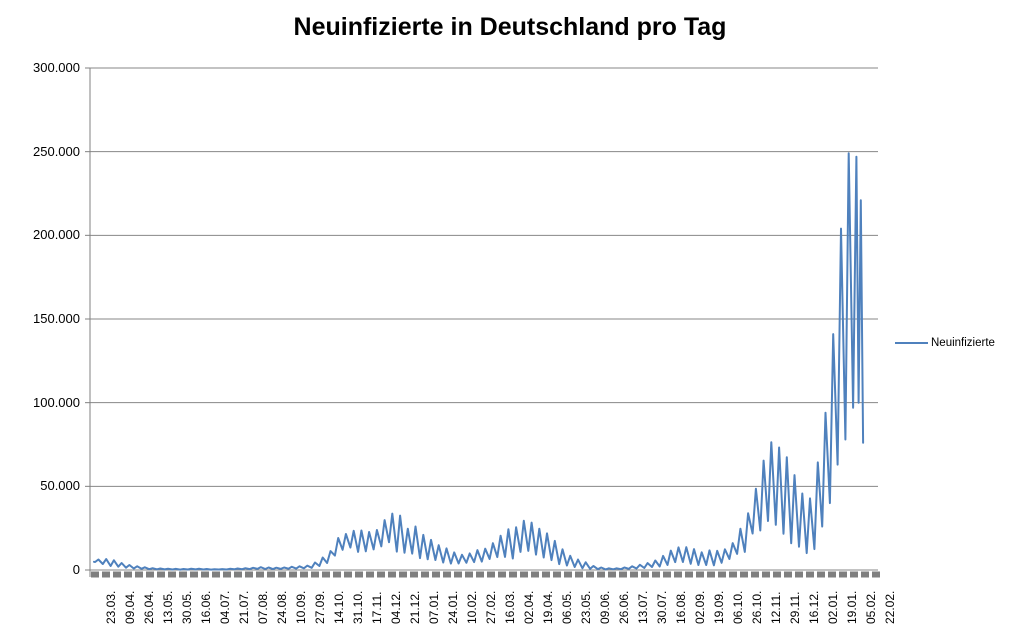 The image size is (1020, 634). I want to click on x-tick-label: 14.10., so click(339, 607).